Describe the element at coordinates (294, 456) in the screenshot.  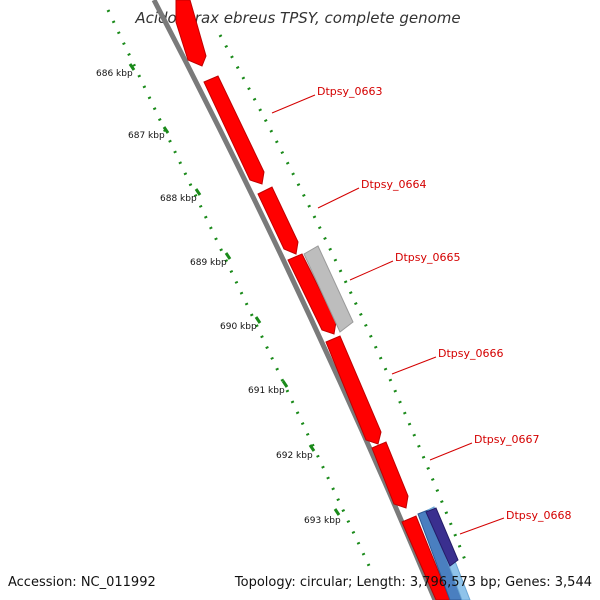
I see `ruler-label: 692 kbp` at that location.